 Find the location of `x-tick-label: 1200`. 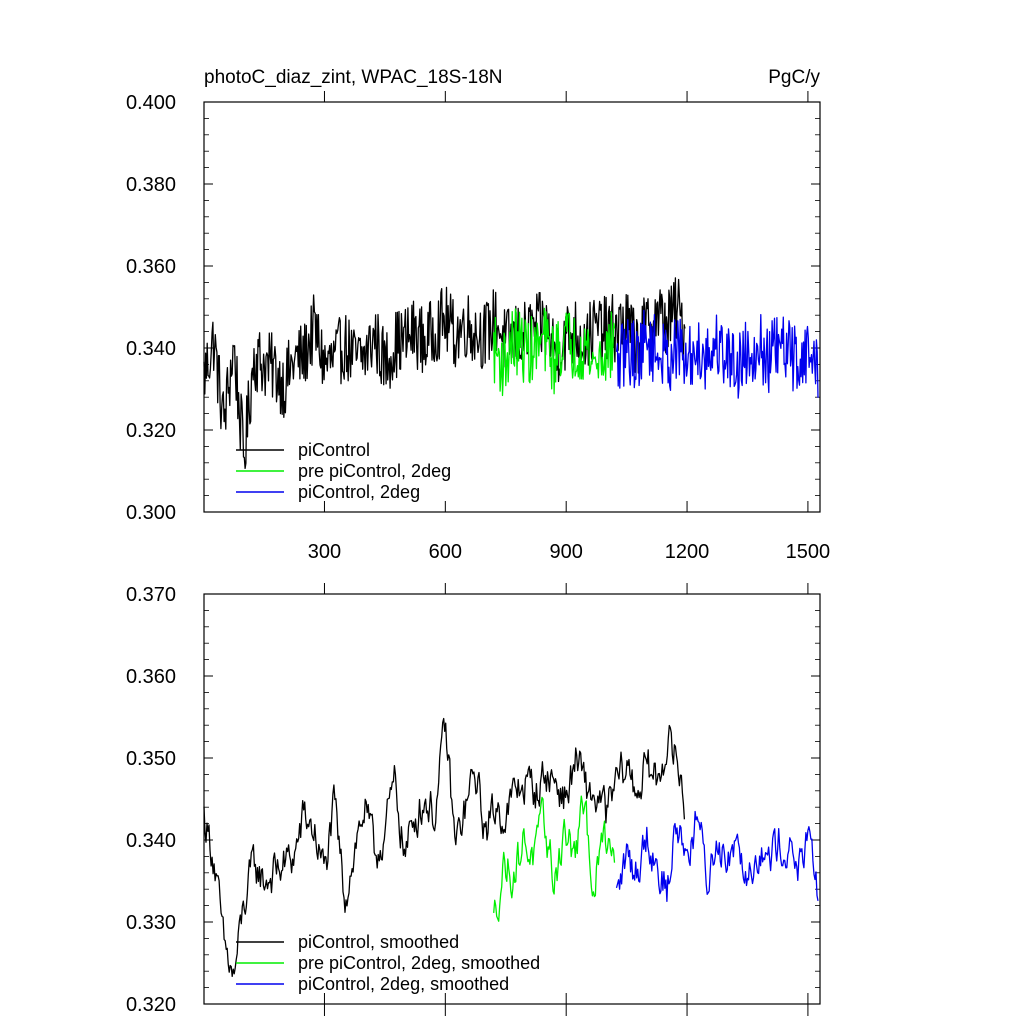

x-tick-label: 1200 is located at coordinates (687, 552).